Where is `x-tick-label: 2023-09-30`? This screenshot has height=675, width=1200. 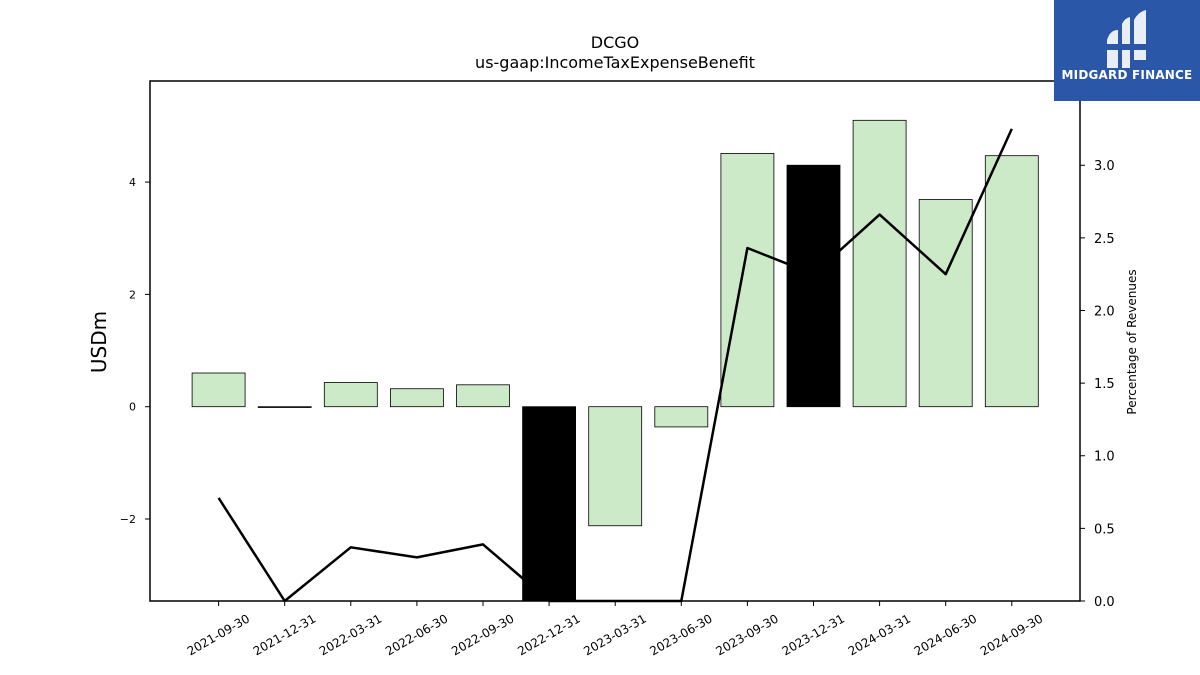
x-tick-label: 2023-09-30 is located at coordinates (746, 634).